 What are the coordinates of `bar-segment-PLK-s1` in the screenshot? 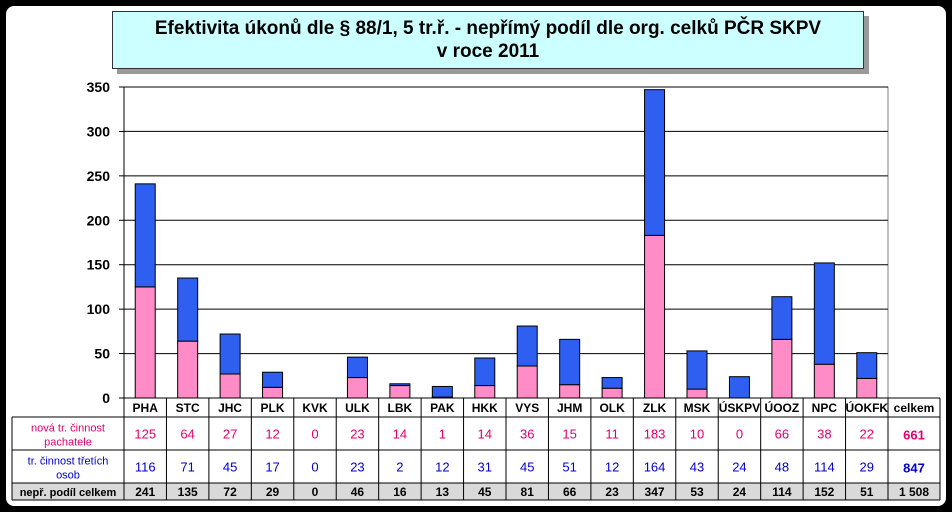 It's located at (273, 392).